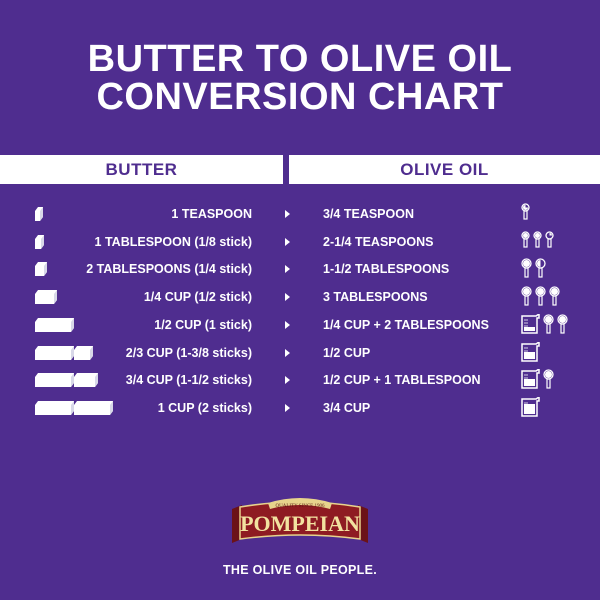 The width and height of the screenshot is (600, 600). Describe the element at coordinates (300, 97) in the screenshot. I see `title-line-2: CONVERSION CHART` at that location.